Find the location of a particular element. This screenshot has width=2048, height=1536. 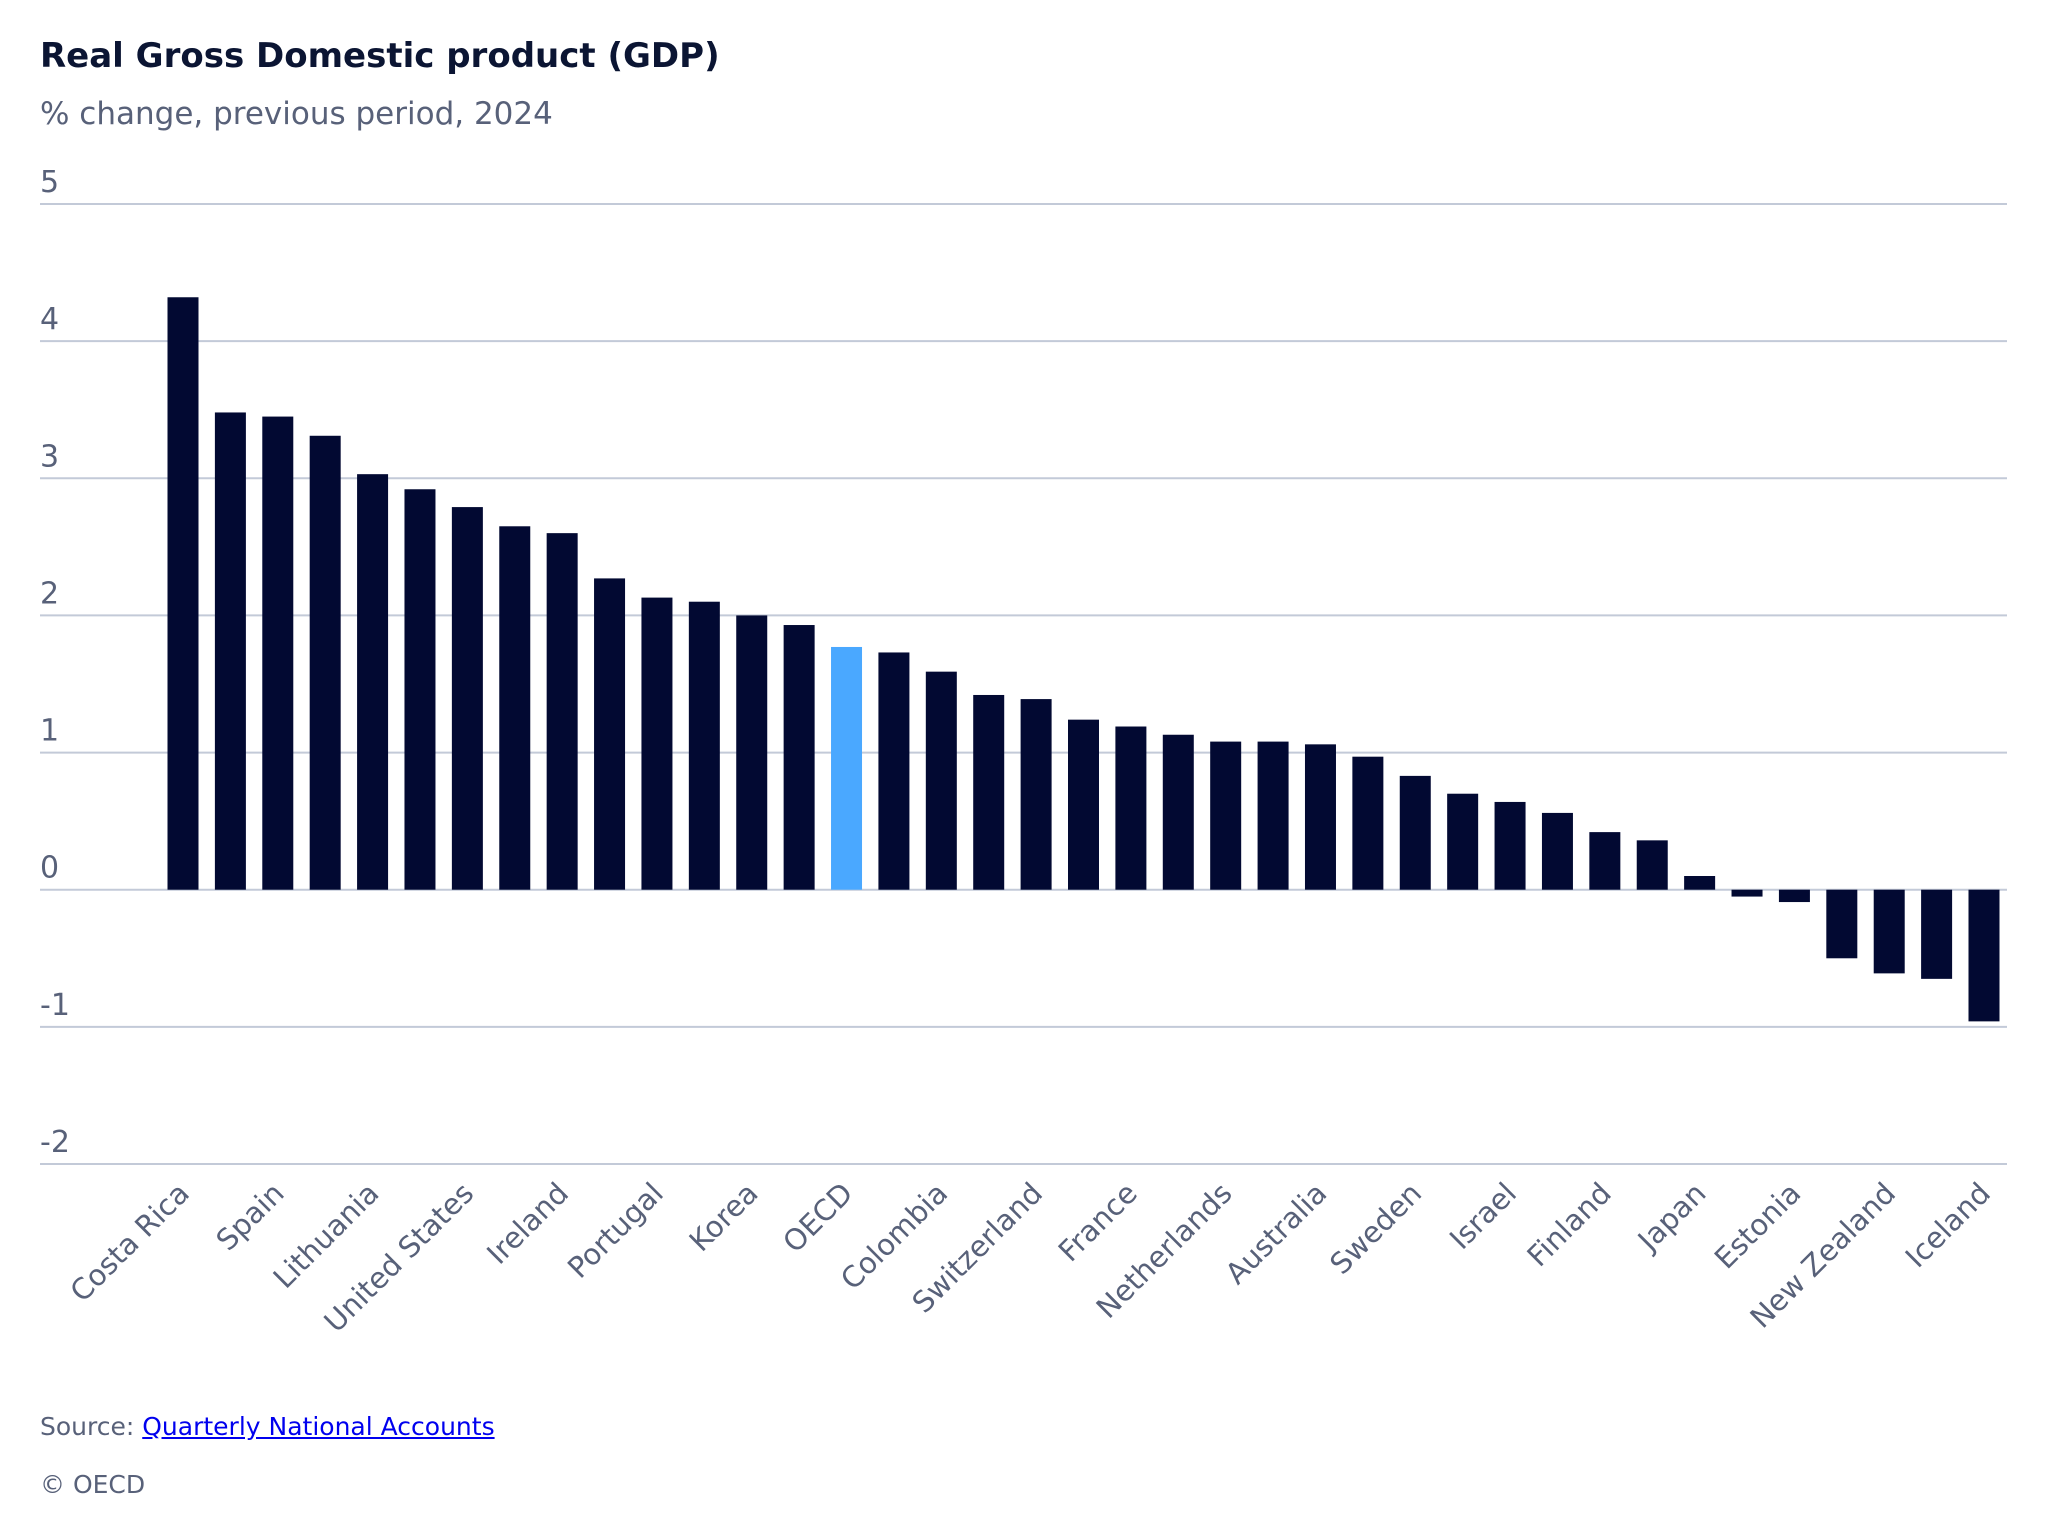

source-prefix: Source: is located at coordinates (91, 1426).